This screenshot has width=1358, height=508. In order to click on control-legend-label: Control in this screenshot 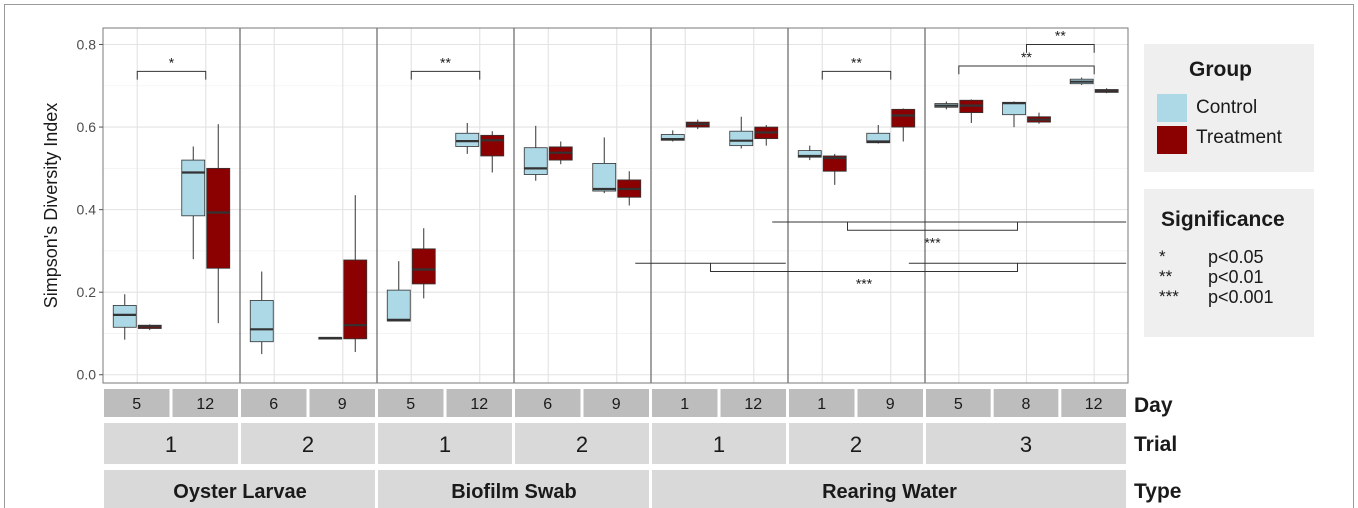, I will do `click(1227, 107)`.